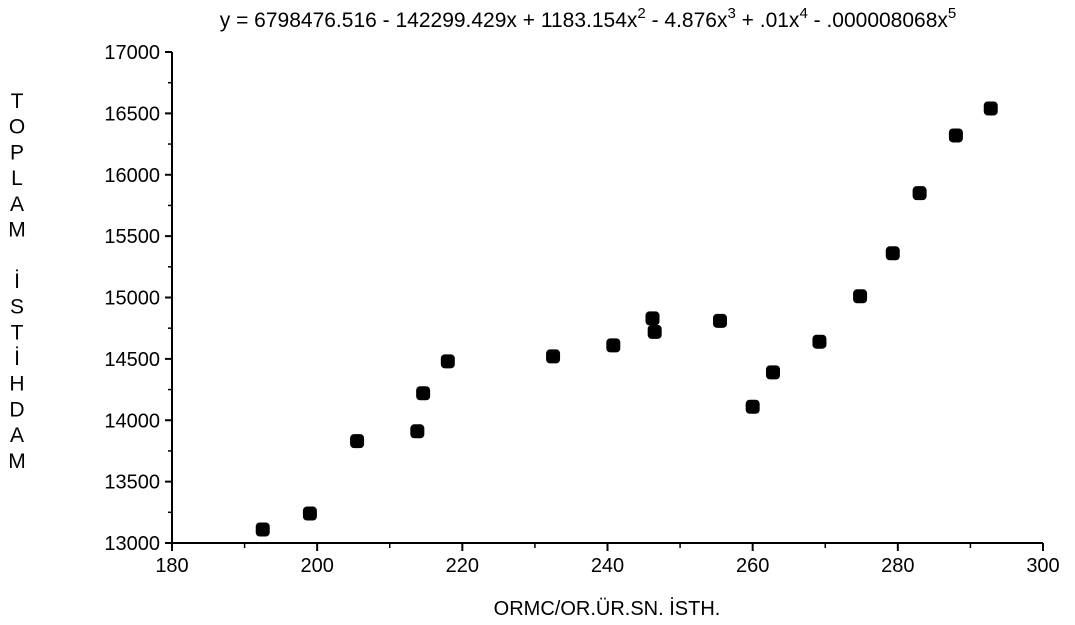 Image resolution: width=1075 pixels, height=625 pixels. I want to click on x-tick-label: 280, so click(897, 566).